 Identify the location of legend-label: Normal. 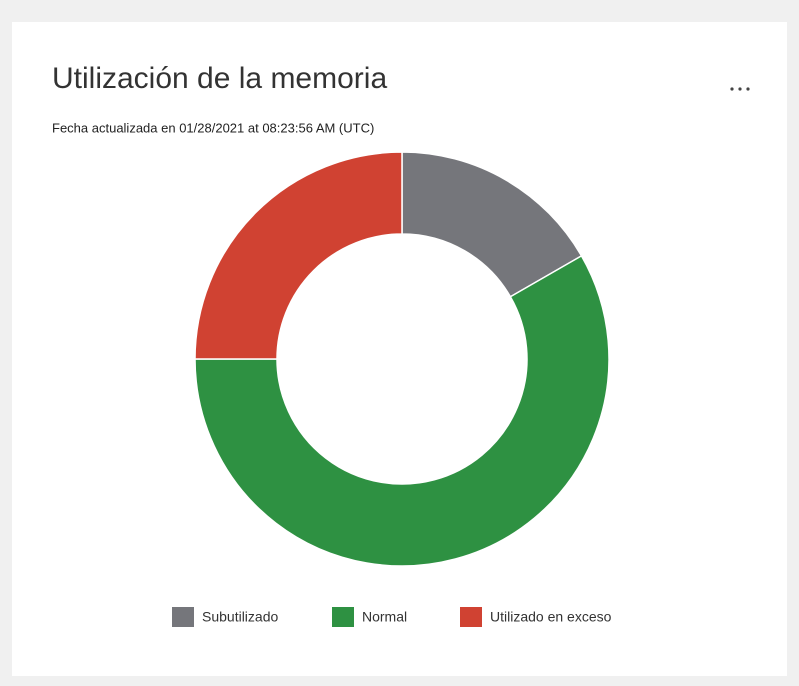
(384, 617).